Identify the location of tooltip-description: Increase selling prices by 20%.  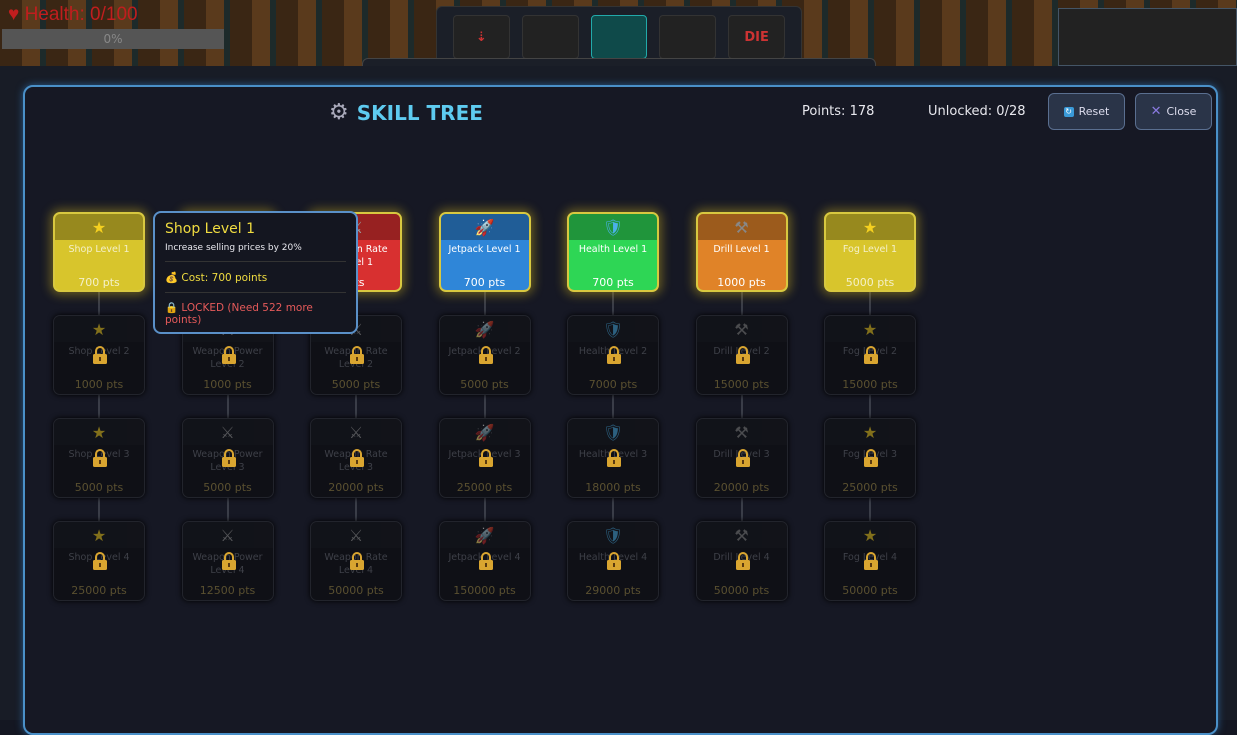
(255, 252).